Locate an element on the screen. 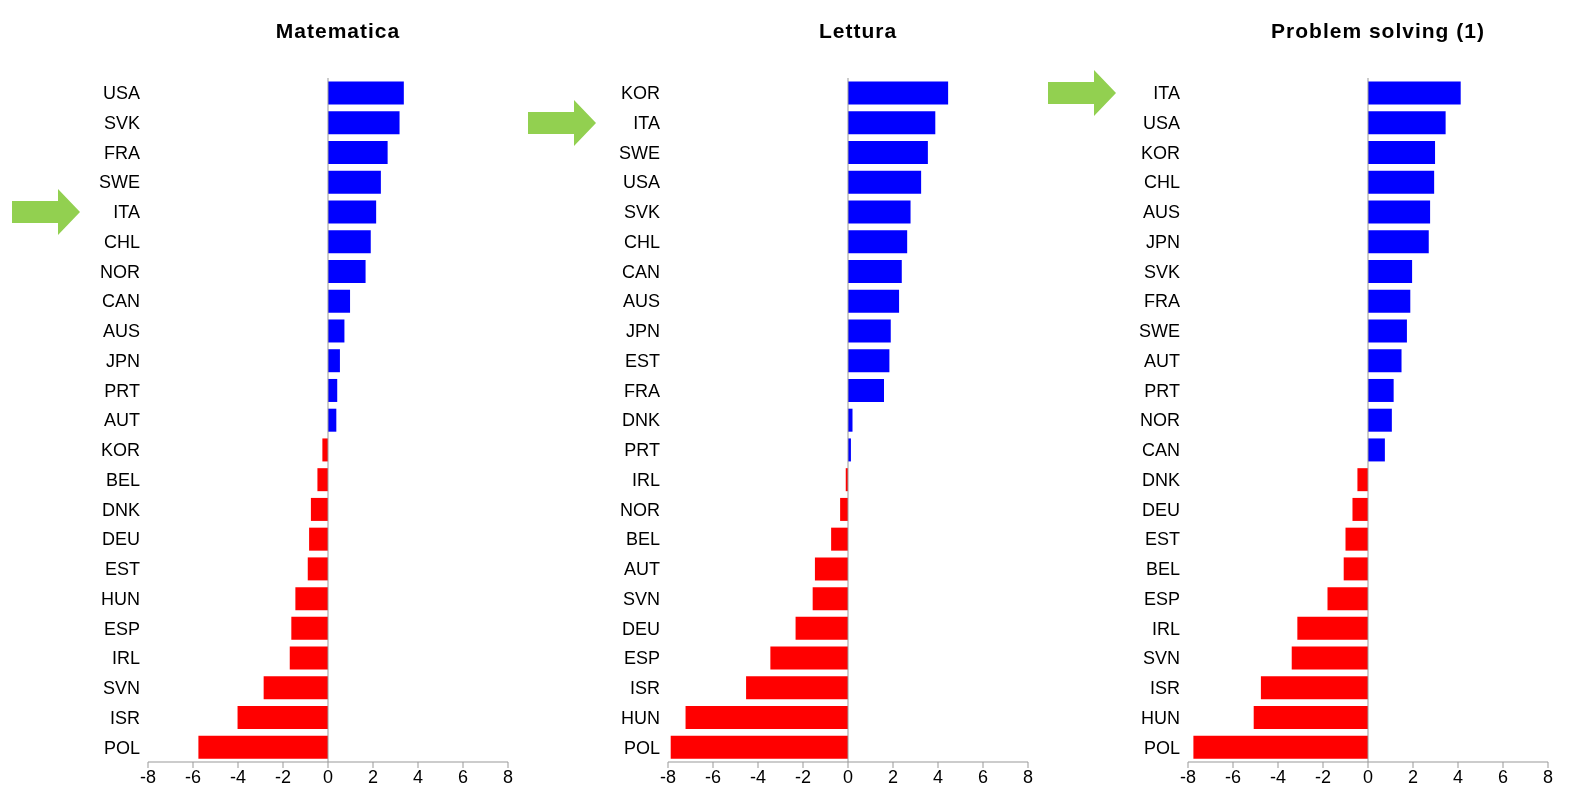  x-tick-label: 2 is located at coordinates (1413, 776).